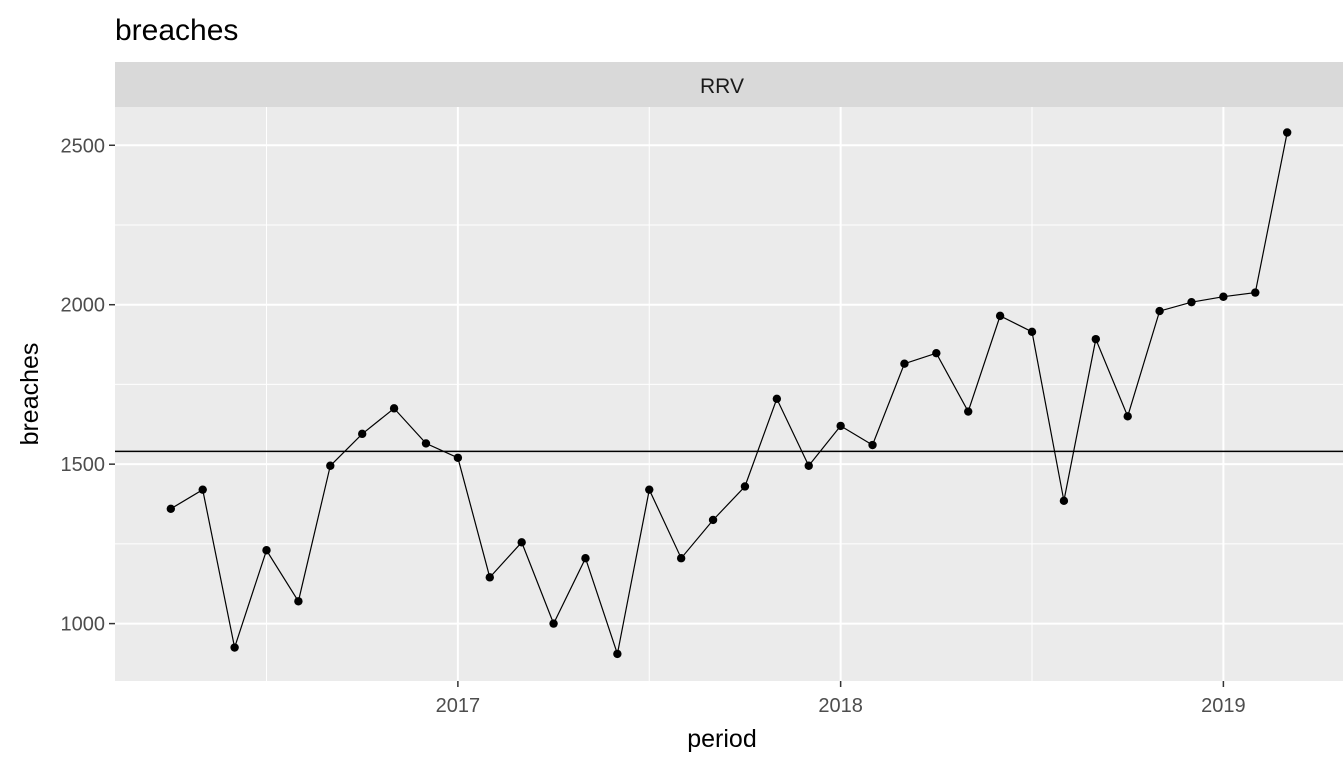 The height and width of the screenshot is (768, 1344). Describe the element at coordinates (176, 30) in the screenshot. I see `chart-title: breaches` at that location.